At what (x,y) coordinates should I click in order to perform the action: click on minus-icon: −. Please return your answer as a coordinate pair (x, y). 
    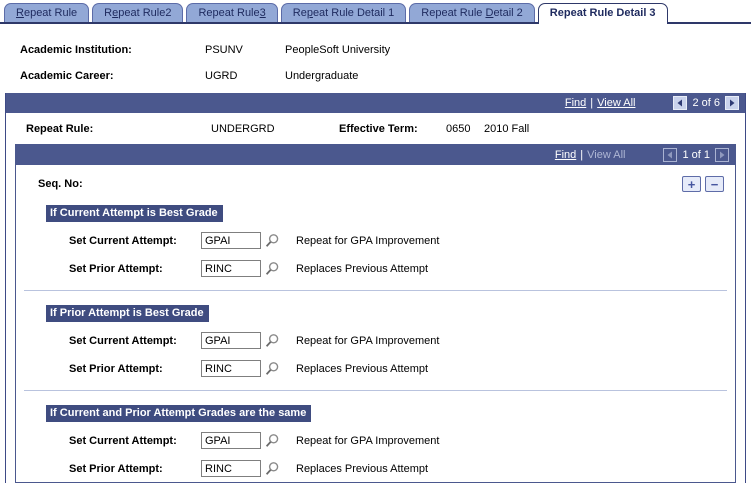
    Looking at the image, I should click on (714, 184).